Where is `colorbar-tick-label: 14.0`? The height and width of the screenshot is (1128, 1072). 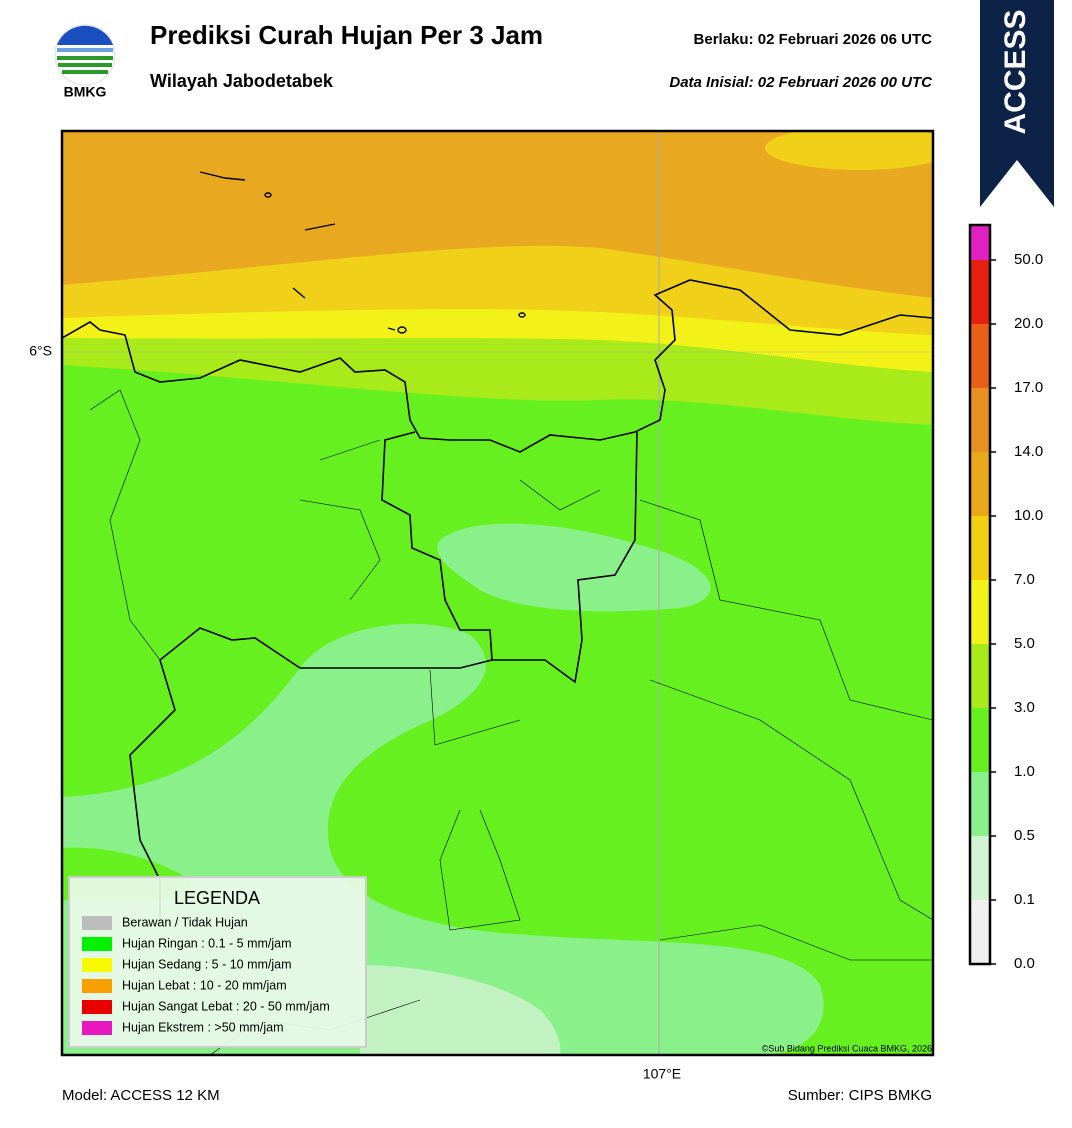
colorbar-tick-label: 14.0 is located at coordinates (1028, 451).